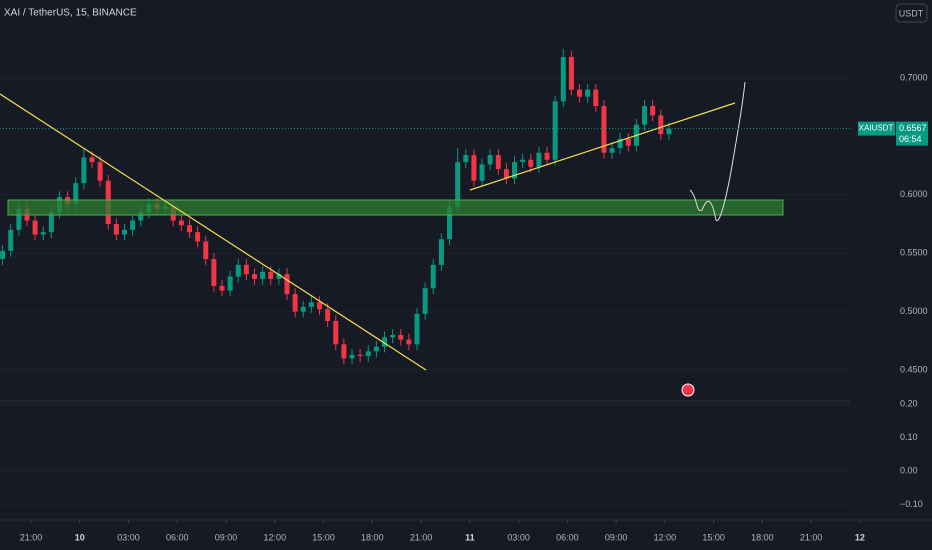 This screenshot has width=932, height=550. I want to click on y-tick-label: 0.5500, so click(914, 253).